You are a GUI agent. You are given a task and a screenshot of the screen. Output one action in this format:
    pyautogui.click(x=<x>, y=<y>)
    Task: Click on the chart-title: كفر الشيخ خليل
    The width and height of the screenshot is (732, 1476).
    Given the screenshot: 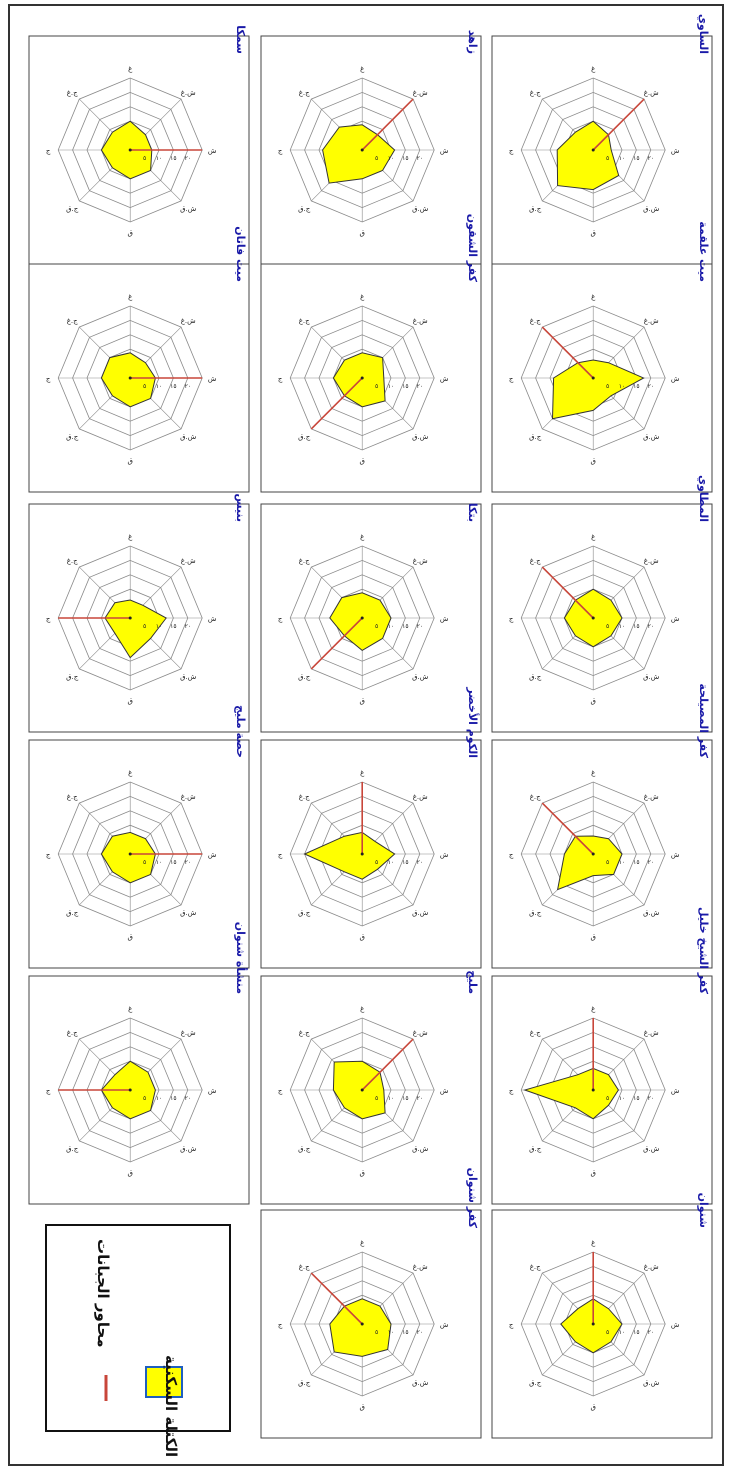 What is the action you would take?
    pyautogui.click(x=703, y=951)
    